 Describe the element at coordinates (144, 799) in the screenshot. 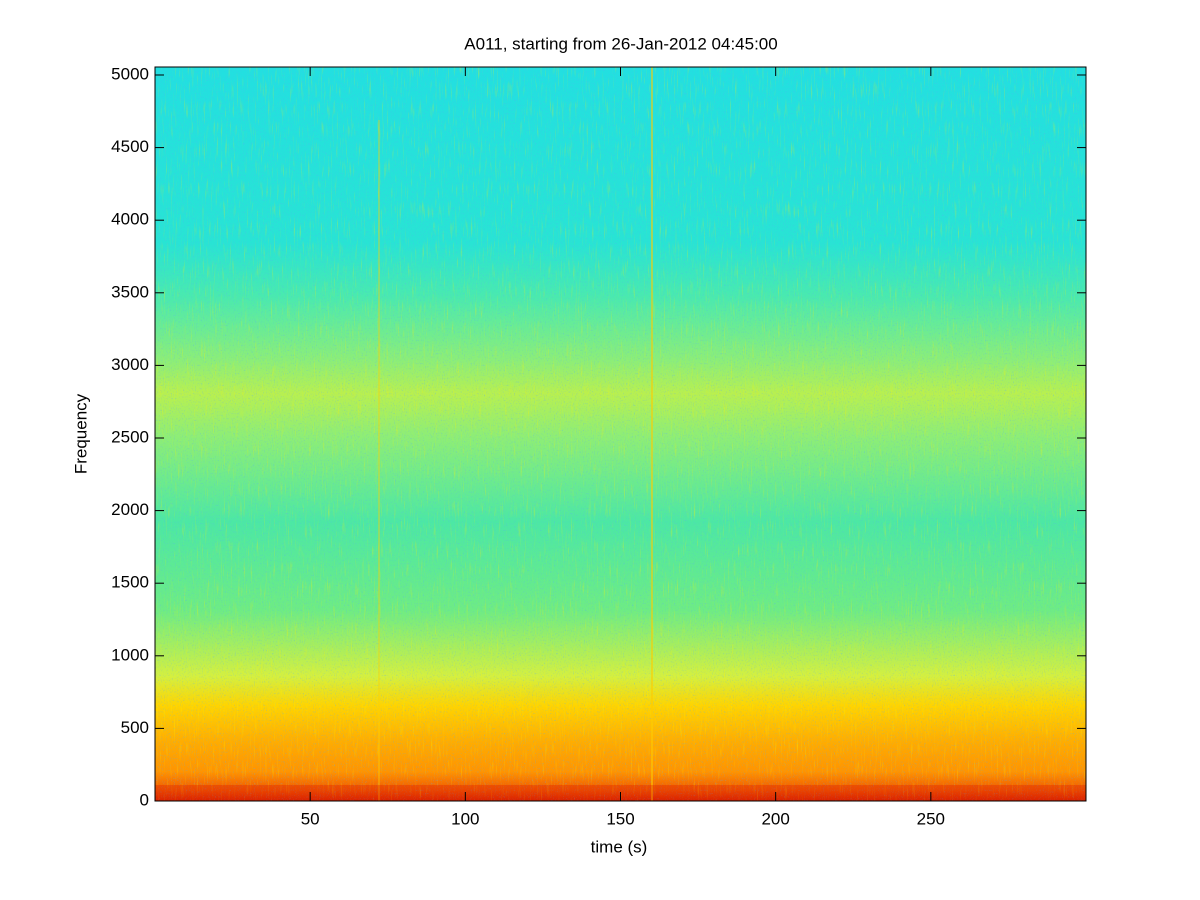

I see `y-tick-label: 0` at that location.